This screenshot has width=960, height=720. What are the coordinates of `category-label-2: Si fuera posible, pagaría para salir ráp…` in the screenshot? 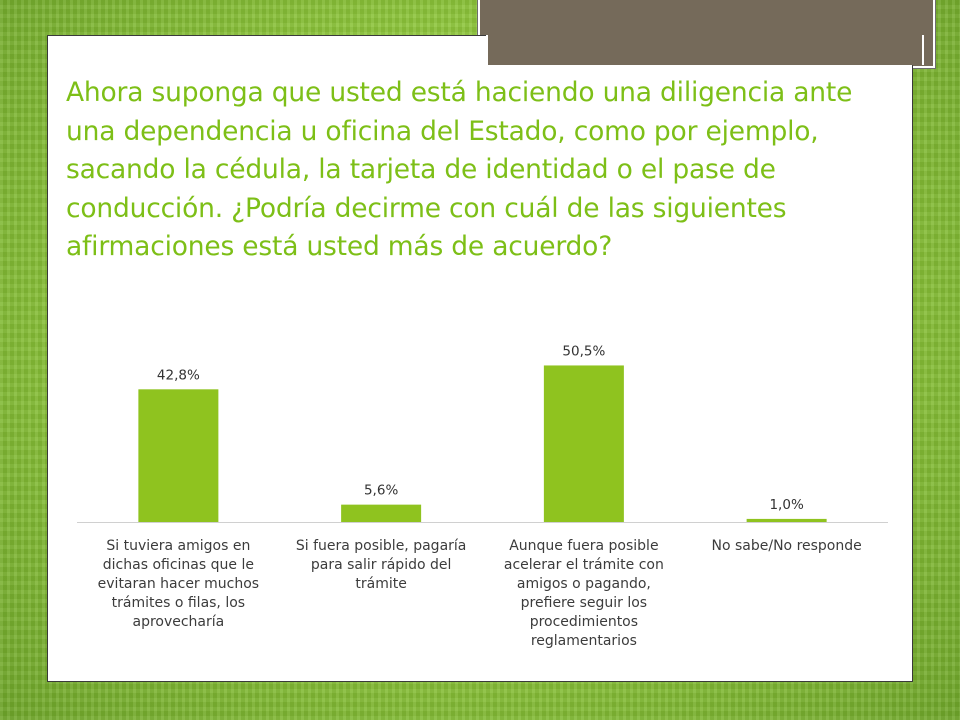 It's located at (381, 565).